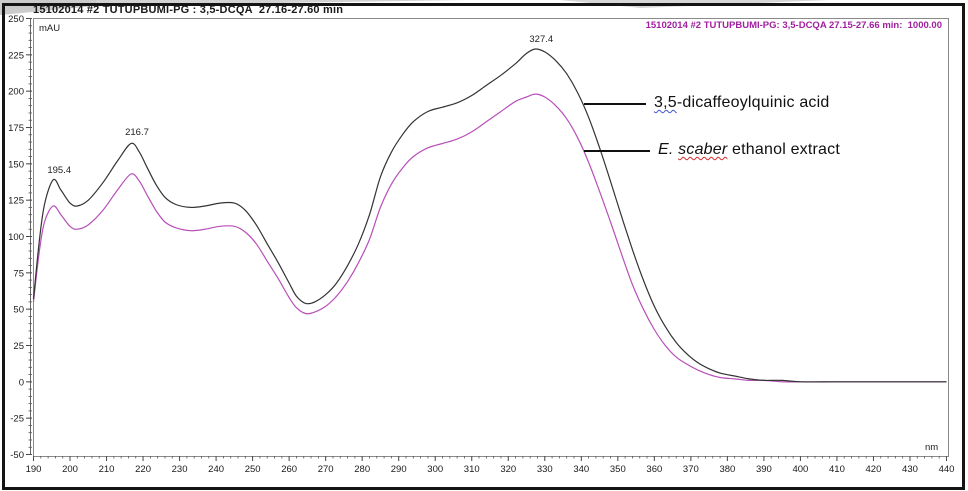  I want to click on annotation-text-part: 3,5, so click(665, 102).